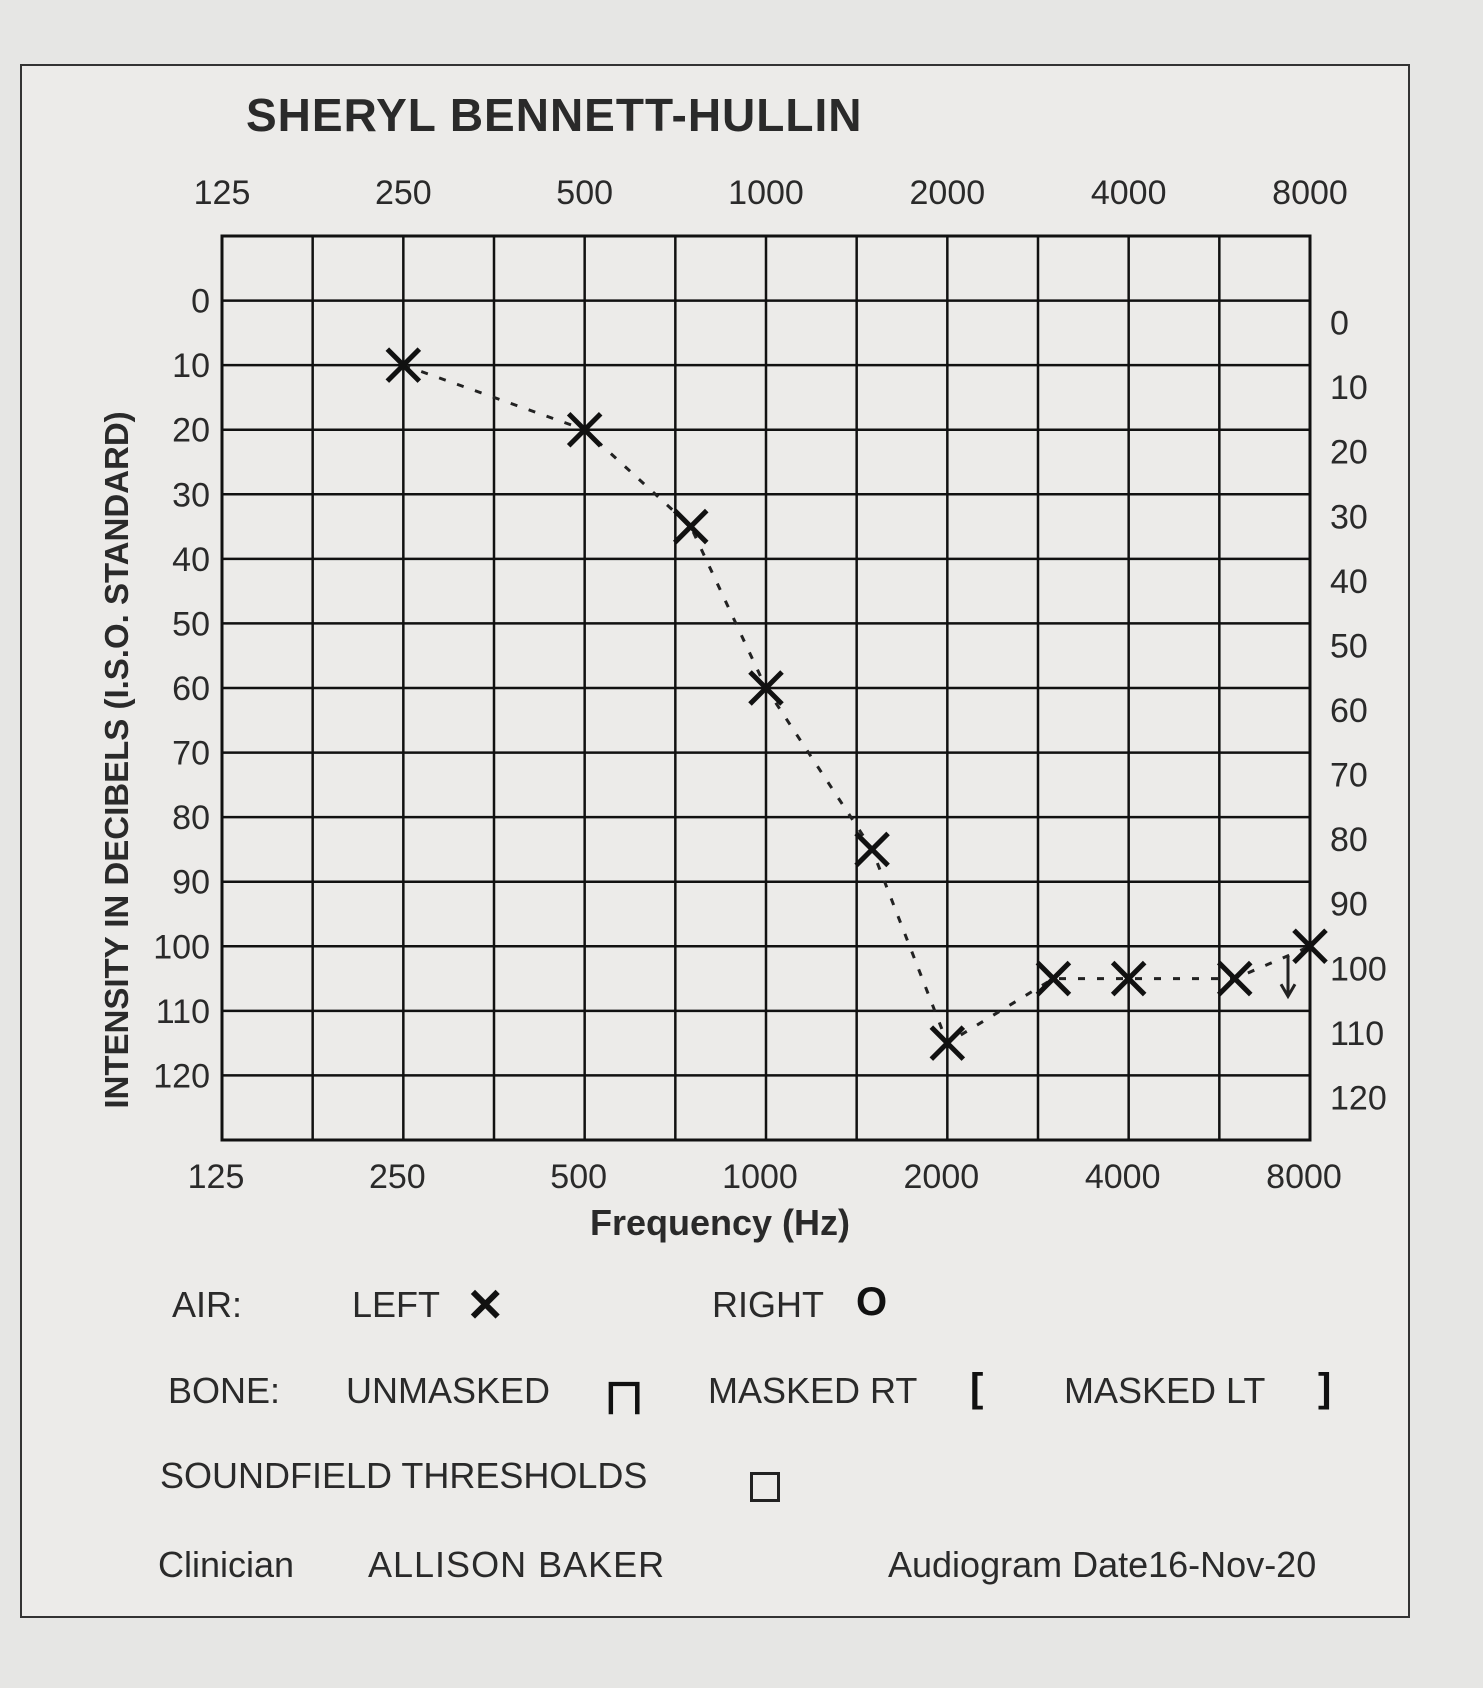  Describe the element at coordinates (191, 560) in the screenshot. I see `left-intensity-tick-label: 40` at that location.